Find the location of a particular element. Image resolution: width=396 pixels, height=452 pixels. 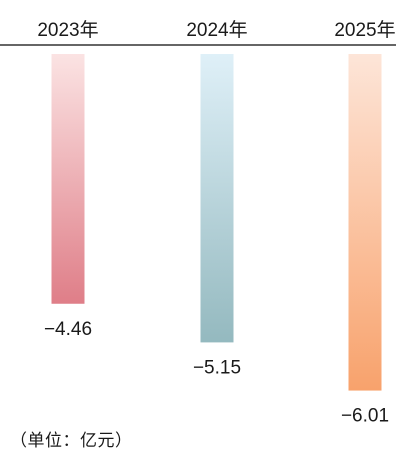

bar-2025 is located at coordinates (365, 222).